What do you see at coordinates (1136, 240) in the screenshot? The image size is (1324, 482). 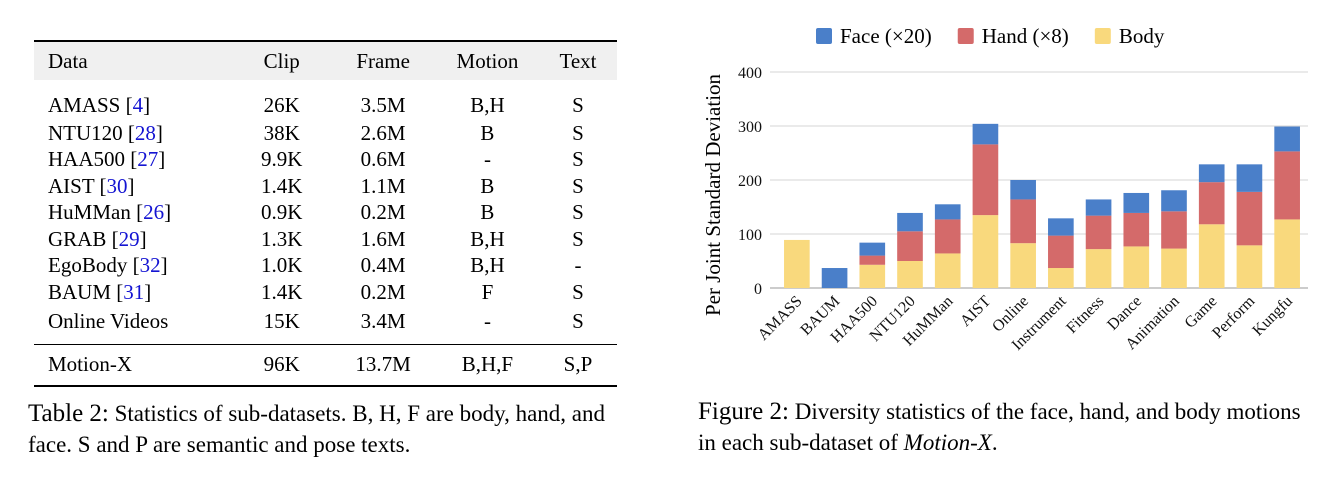 I see `bar-stack-dance` at bounding box center [1136, 240].